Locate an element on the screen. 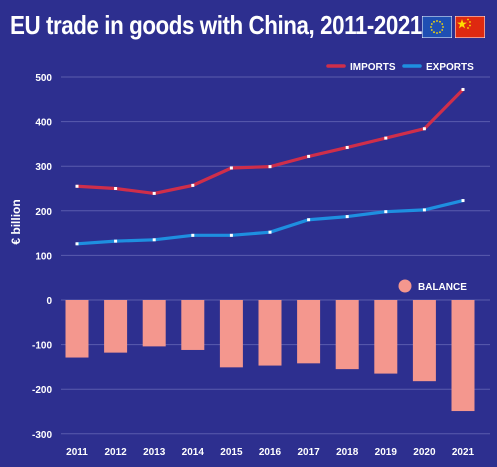 Image resolution: width=497 pixels, height=467 pixels. x-tick-label: 2016 is located at coordinates (270, 452).